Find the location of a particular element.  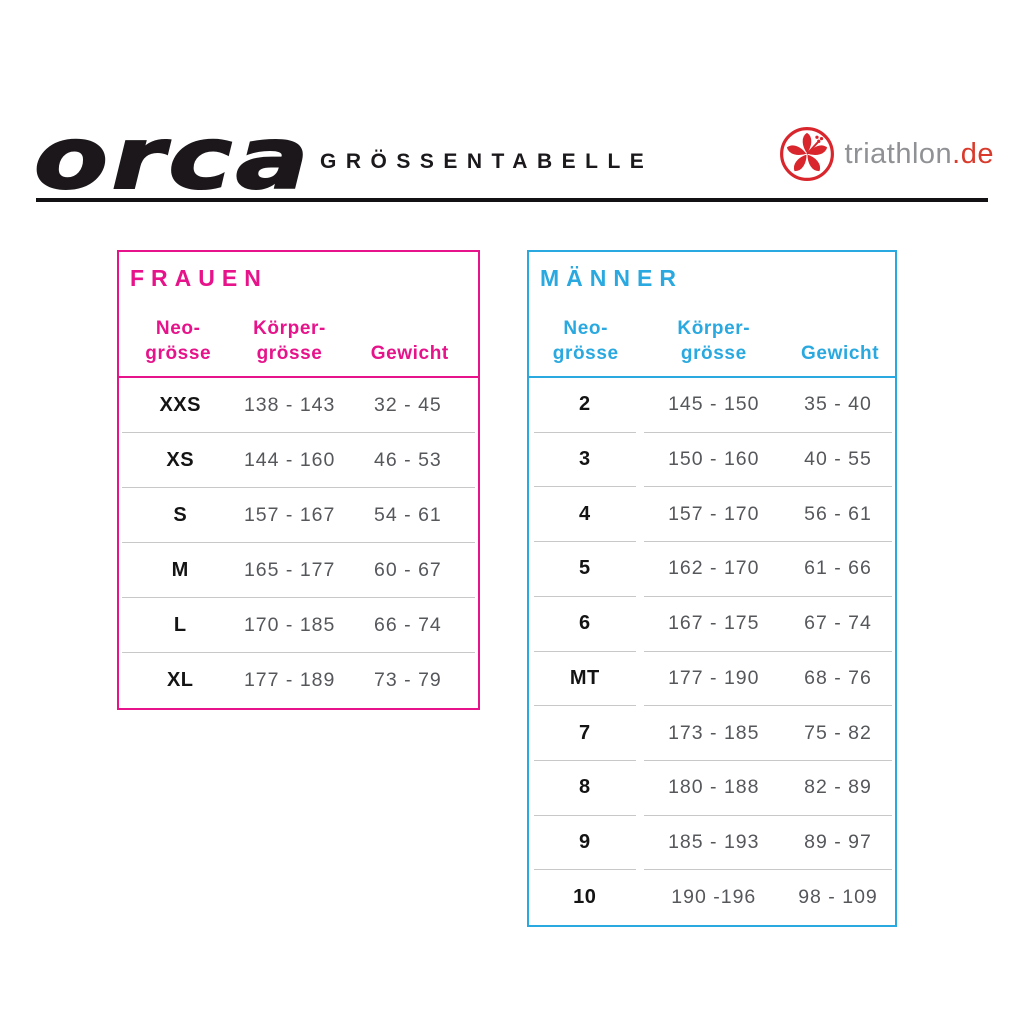

body-height-cell: 165 - 177 is located at coordinates (289, 570).